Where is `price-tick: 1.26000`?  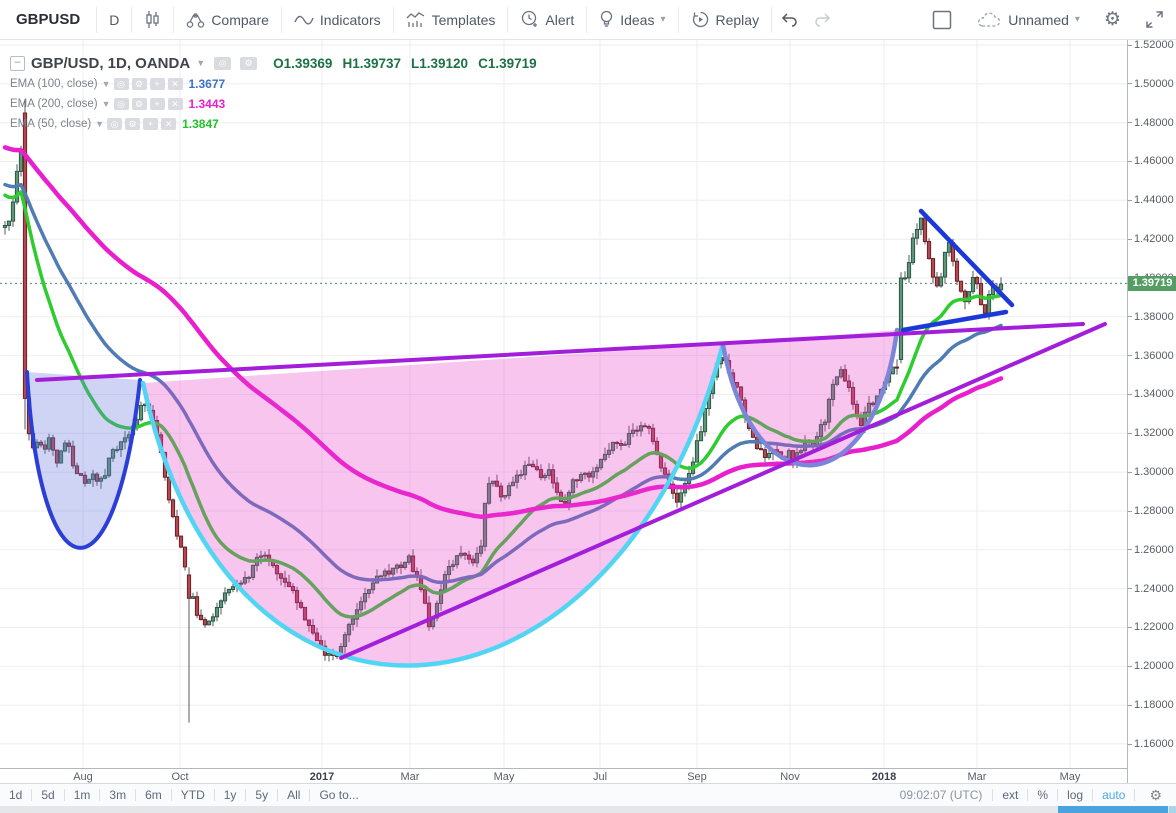
price-tick: 1.26000 is located at coordinates (1151, 550).